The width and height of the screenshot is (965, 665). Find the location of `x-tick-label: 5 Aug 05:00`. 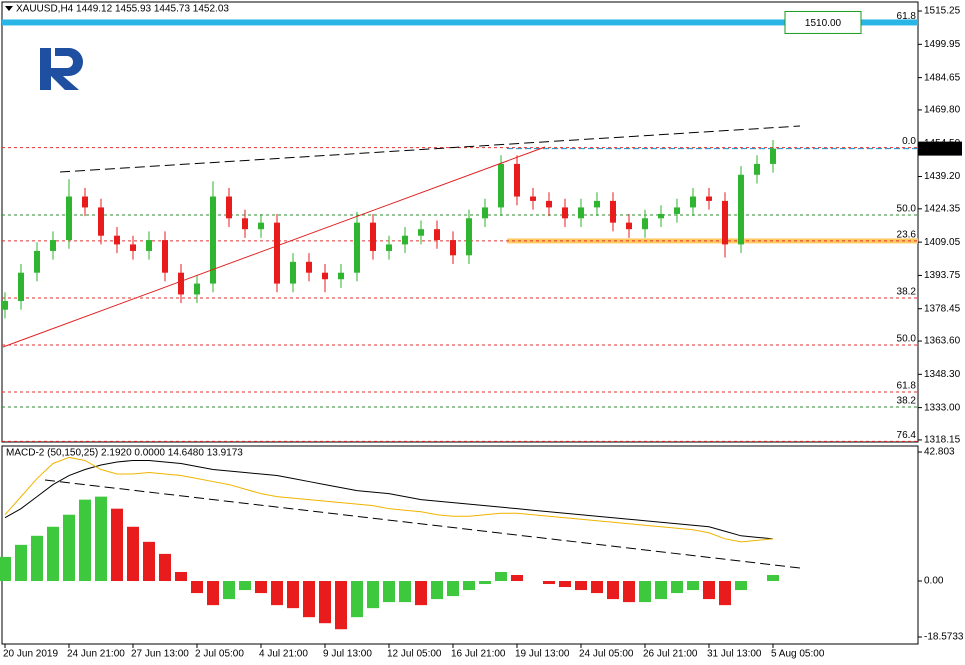

x-tick-label: 5 Aug 05:00 is located at coordinates (798, 654).